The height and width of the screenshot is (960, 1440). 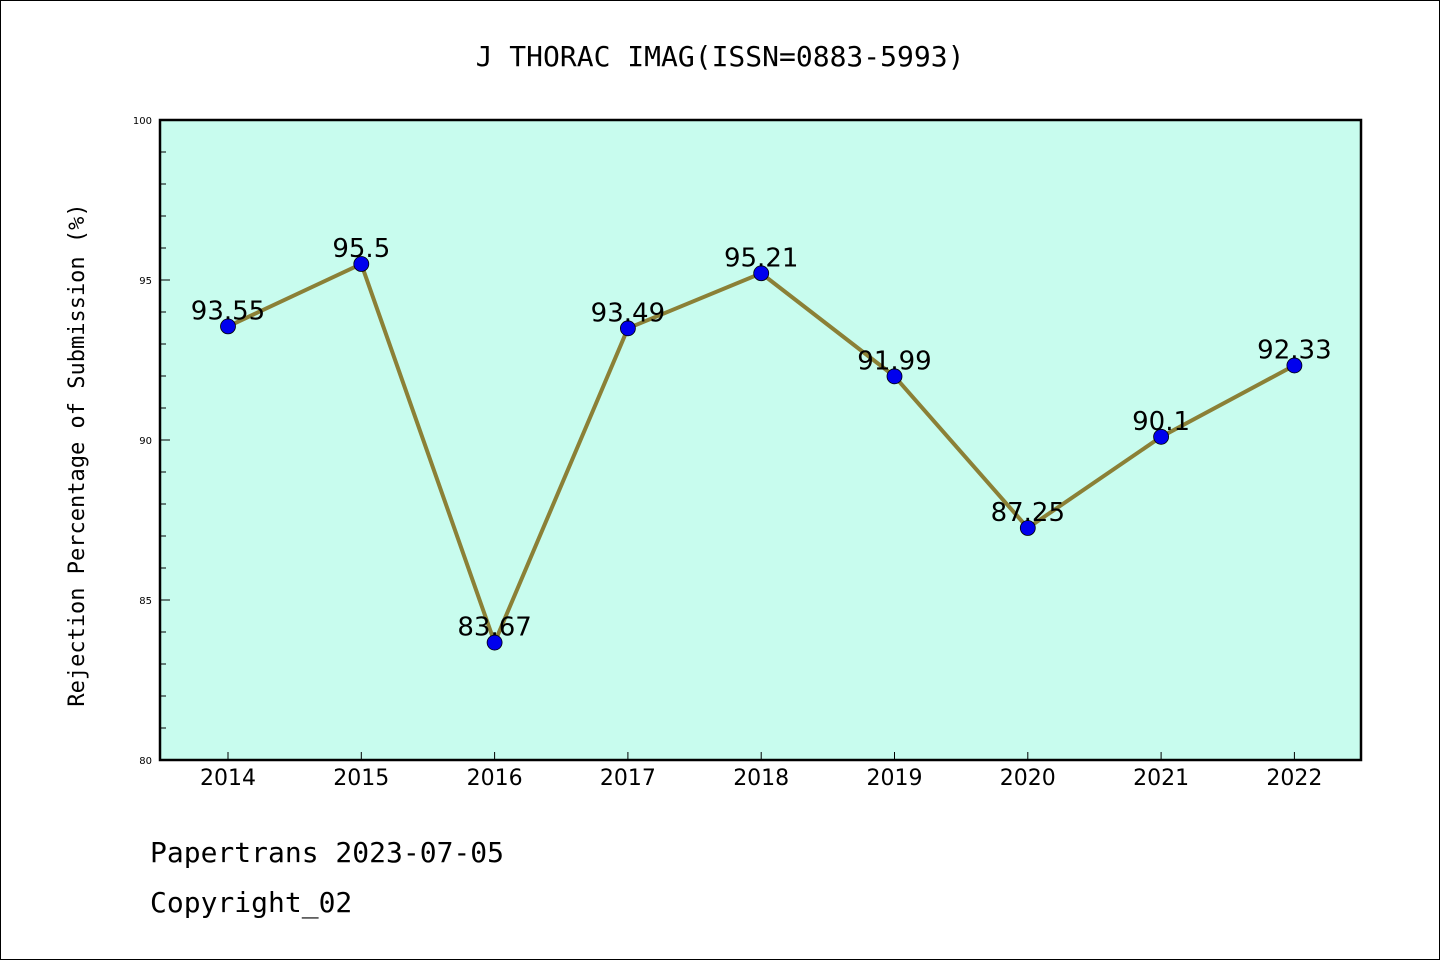 I want to click on x-tick-label: 2021, so click(x=1161, y=778).